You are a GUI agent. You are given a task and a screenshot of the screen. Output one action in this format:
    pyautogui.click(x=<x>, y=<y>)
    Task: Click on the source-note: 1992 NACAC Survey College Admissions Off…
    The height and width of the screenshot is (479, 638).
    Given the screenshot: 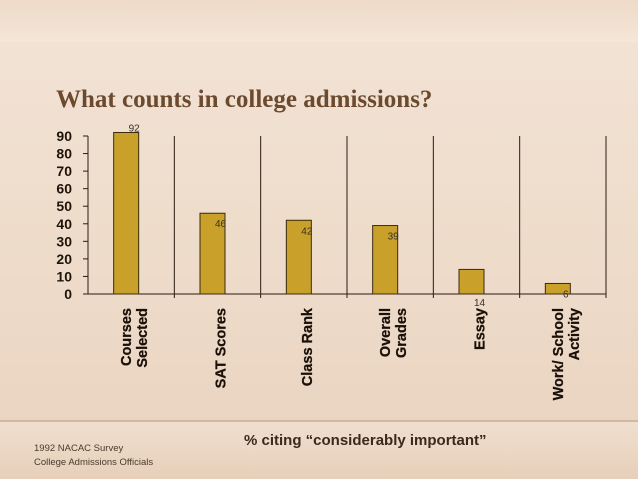 What is the action you would take?
    pyautogui.click(x=93, y=456)
    